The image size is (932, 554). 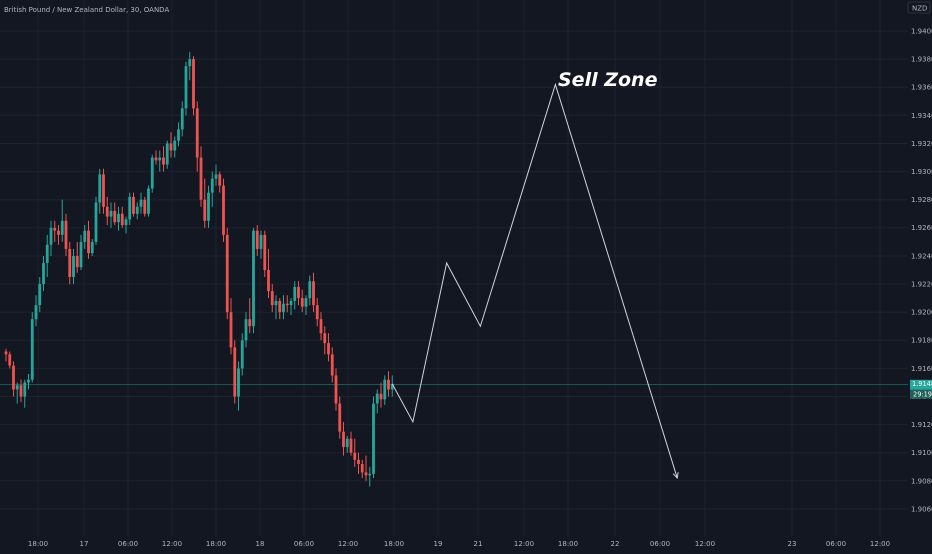 What do you see at coordinates (260, 544) in the screenshot?
I see `time-tick-label: 18` at bounding box center [260, 544].